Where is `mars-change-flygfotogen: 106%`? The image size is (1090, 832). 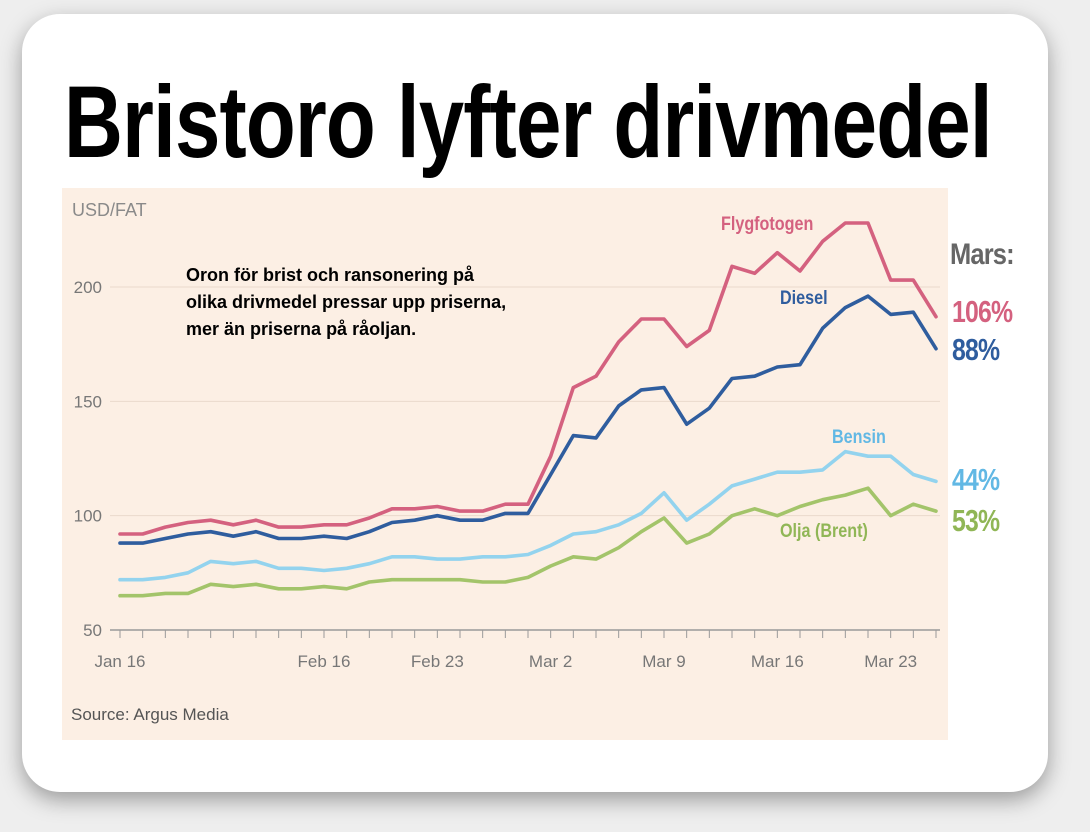
mars-change-flygfotogen: 106% is located at coordinates (982, 311).